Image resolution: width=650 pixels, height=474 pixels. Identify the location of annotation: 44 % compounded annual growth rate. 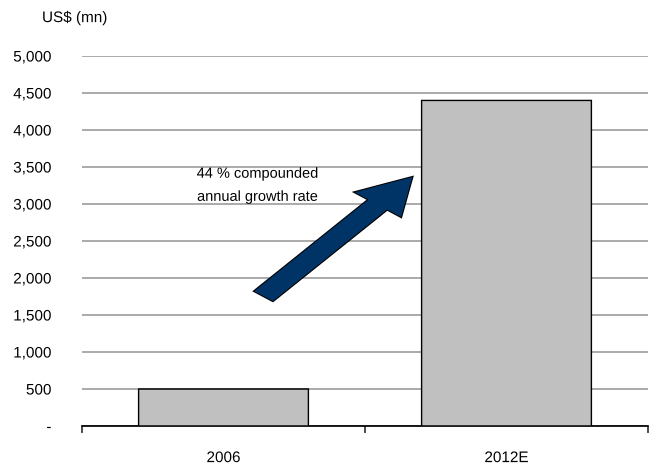
(257, 185).